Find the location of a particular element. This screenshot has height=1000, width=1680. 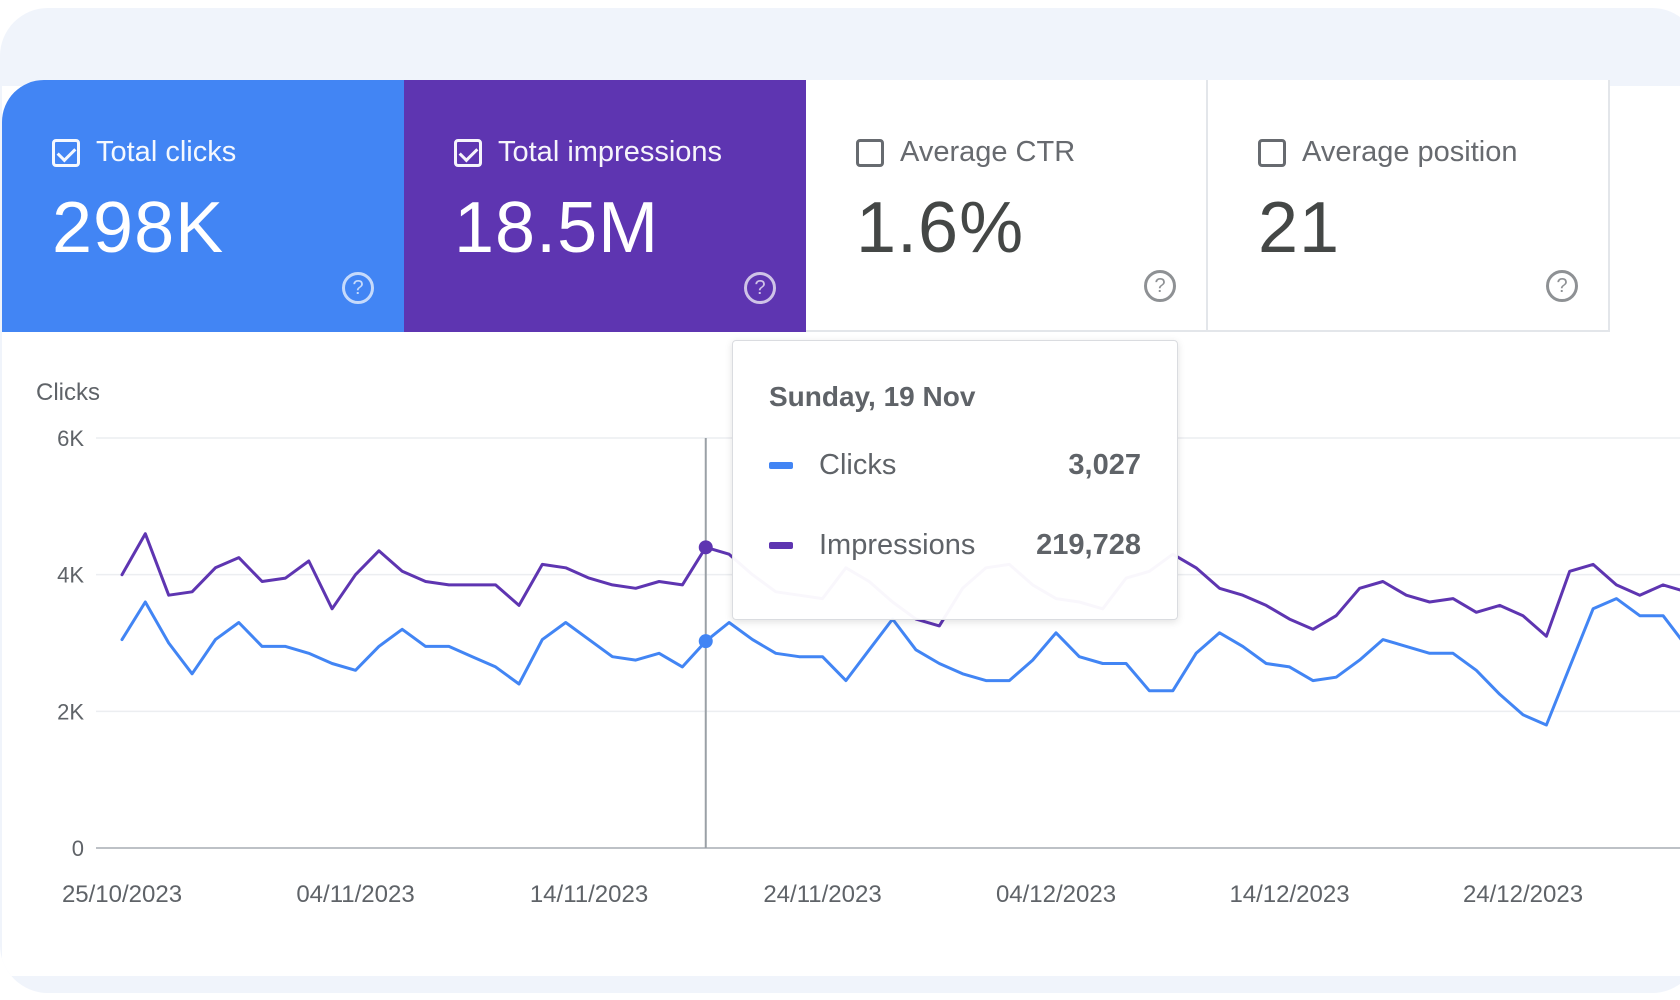

y-tick-label: 6K is located at coordinates (70, 438).